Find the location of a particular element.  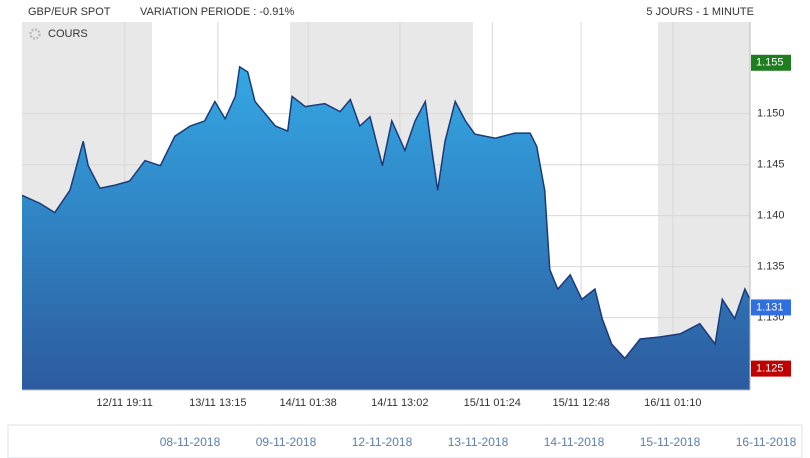

chart-subtitle: VARIATION PERIODE : -0.91% is located at coordinates (217, 12).